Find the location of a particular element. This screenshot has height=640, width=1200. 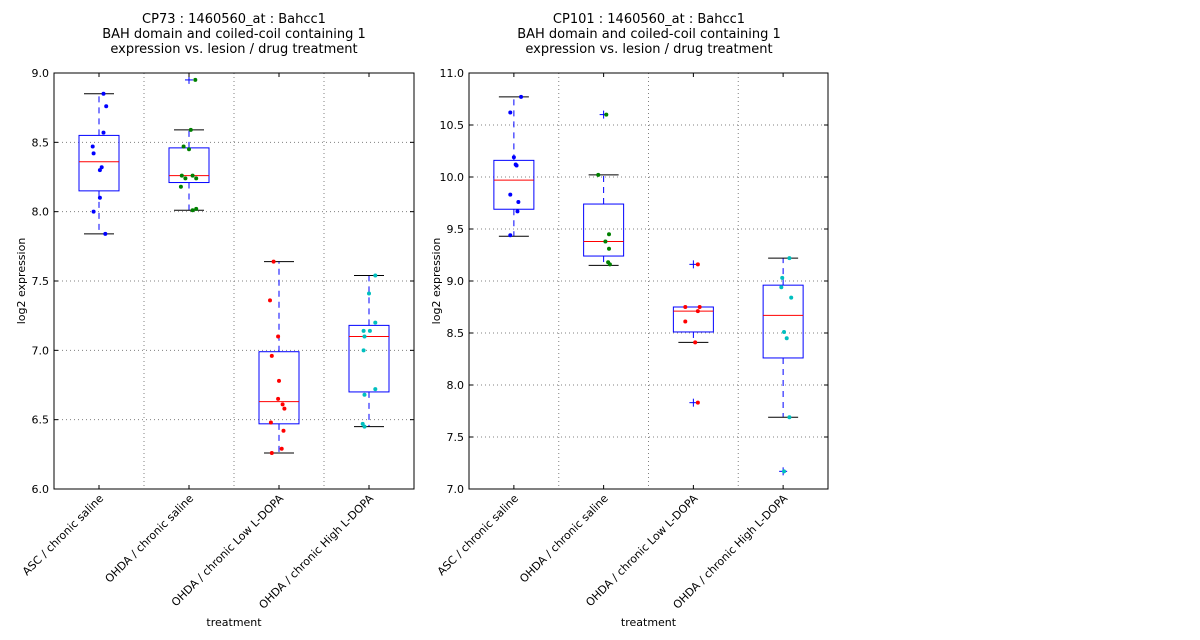

y-tick-label: 10.0 is located at coordinates (452, 177).